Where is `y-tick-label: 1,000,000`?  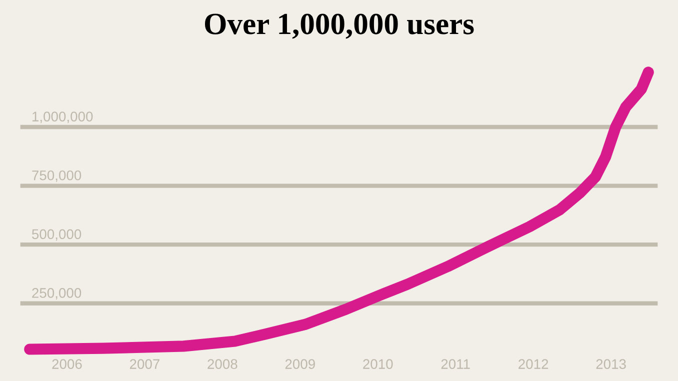 y-tick-label: 1,000,000 is located at coordinates (62, 118).